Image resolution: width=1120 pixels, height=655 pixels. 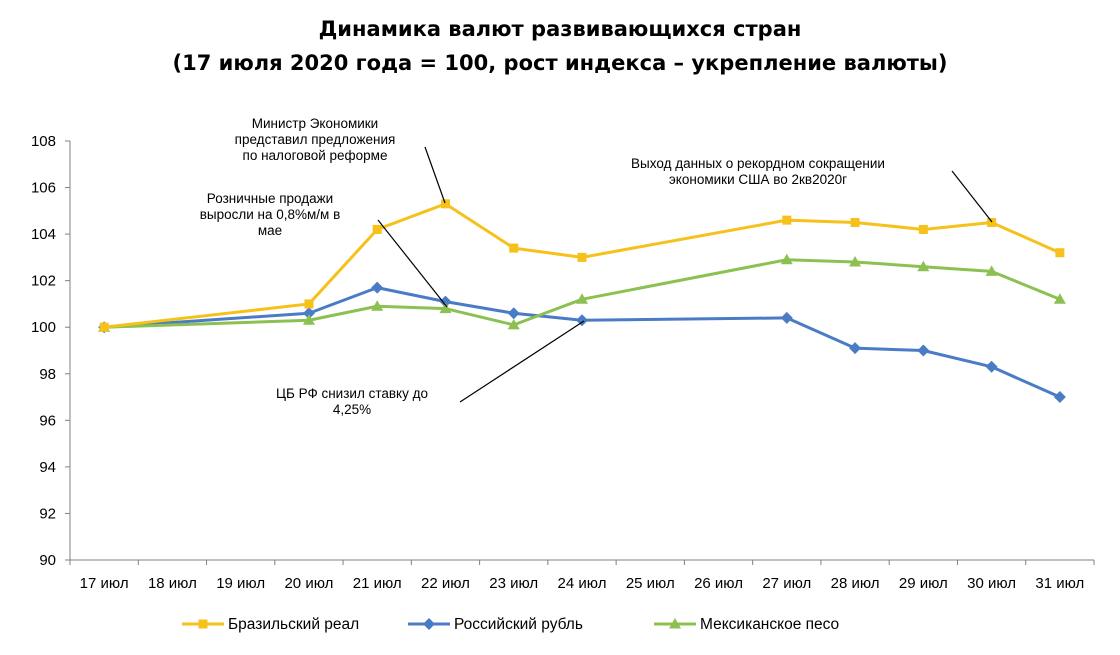 I want to click on annotation: ЦБ РФ снизил ставку до4,25%, so click(x=430, y=368).